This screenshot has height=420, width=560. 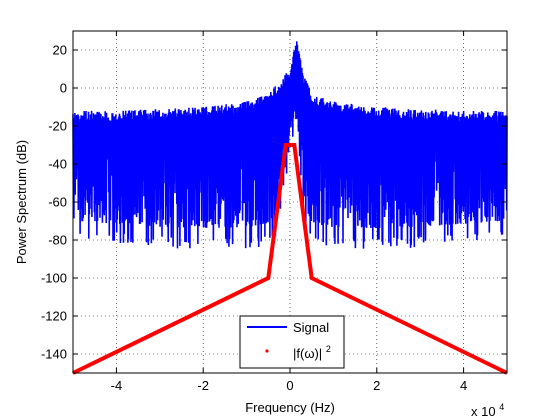 I want to click on legend-envelope-label-base: |f(ω)|, so click(x=307, y=353).